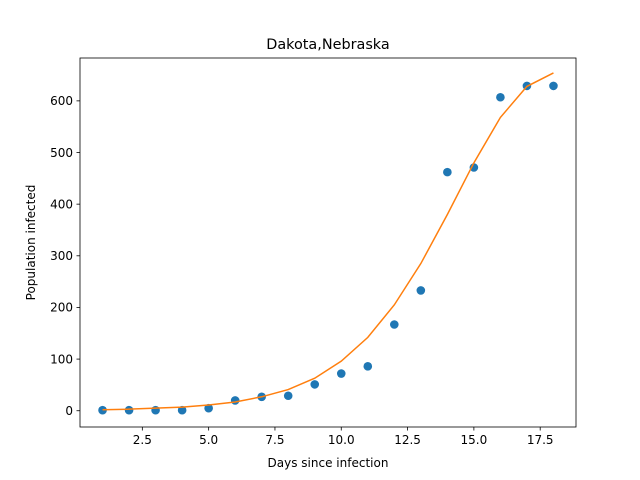  I want to click on y-tick-label: 600, so click(61, 101).